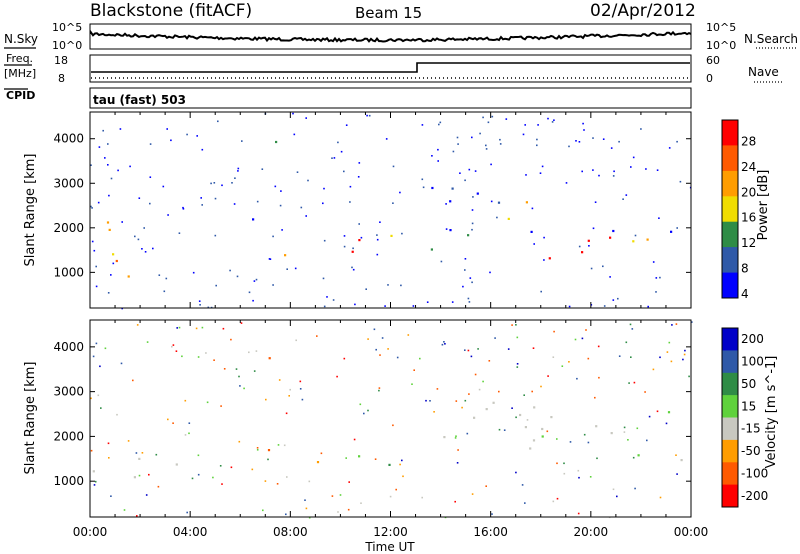 This screenshot has height=554, width=800. Describe the element at coordinates (139, 100) in the screenshot. I see `cpid-value: tau (fast) 503` at that location.